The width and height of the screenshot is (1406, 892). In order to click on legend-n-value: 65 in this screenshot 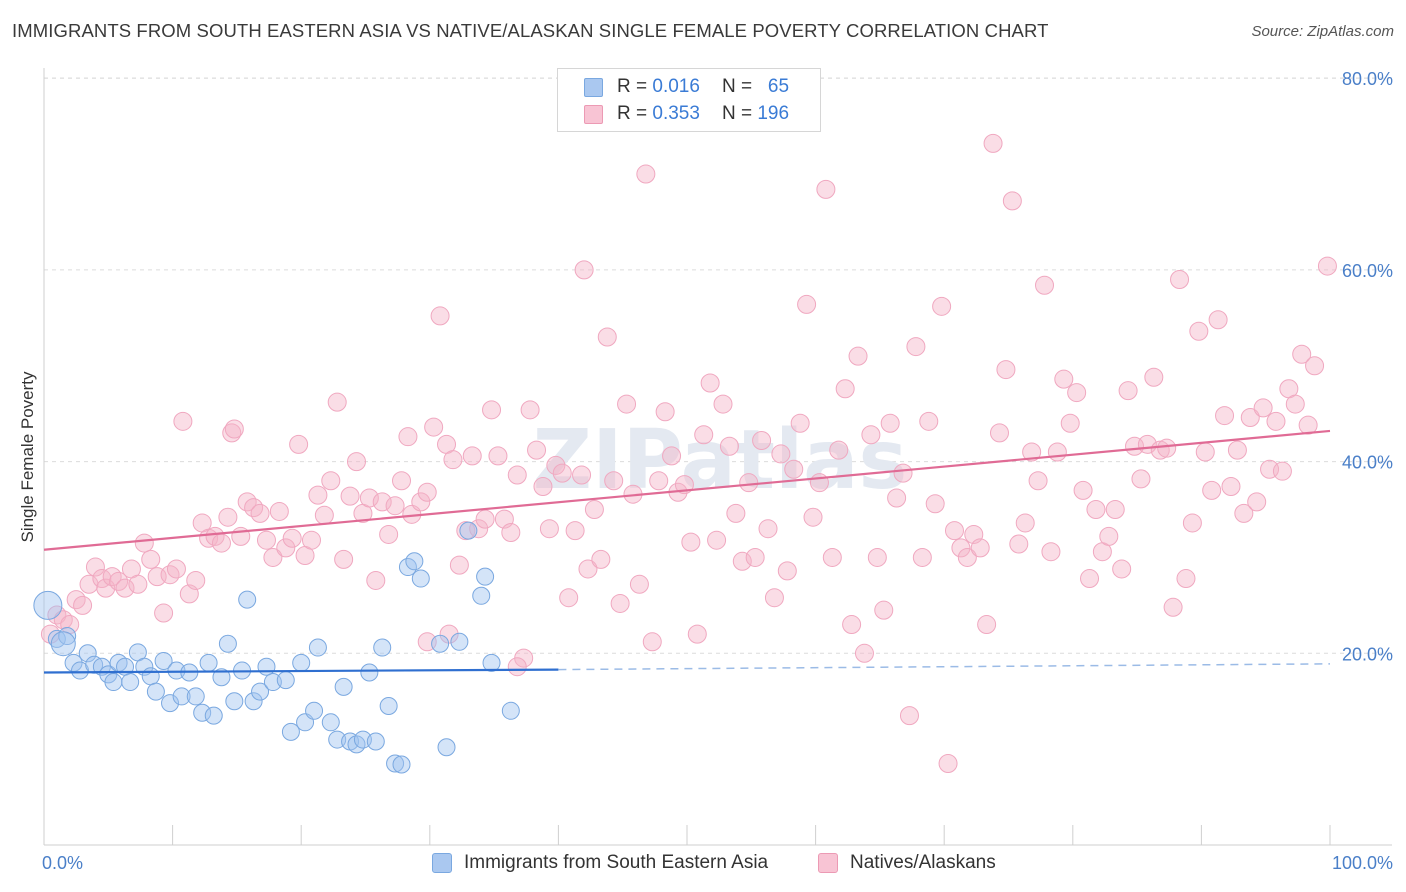, I will do `click(778, 86)`.